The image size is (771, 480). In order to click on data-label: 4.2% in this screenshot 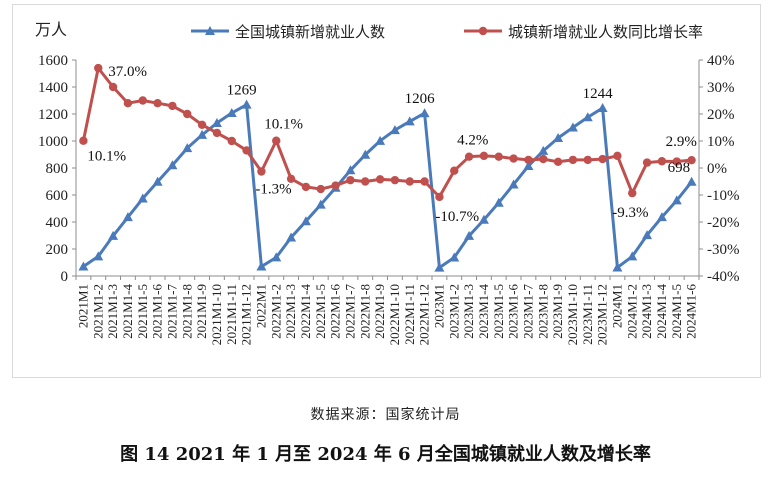, I will do `click(472, 141)`.